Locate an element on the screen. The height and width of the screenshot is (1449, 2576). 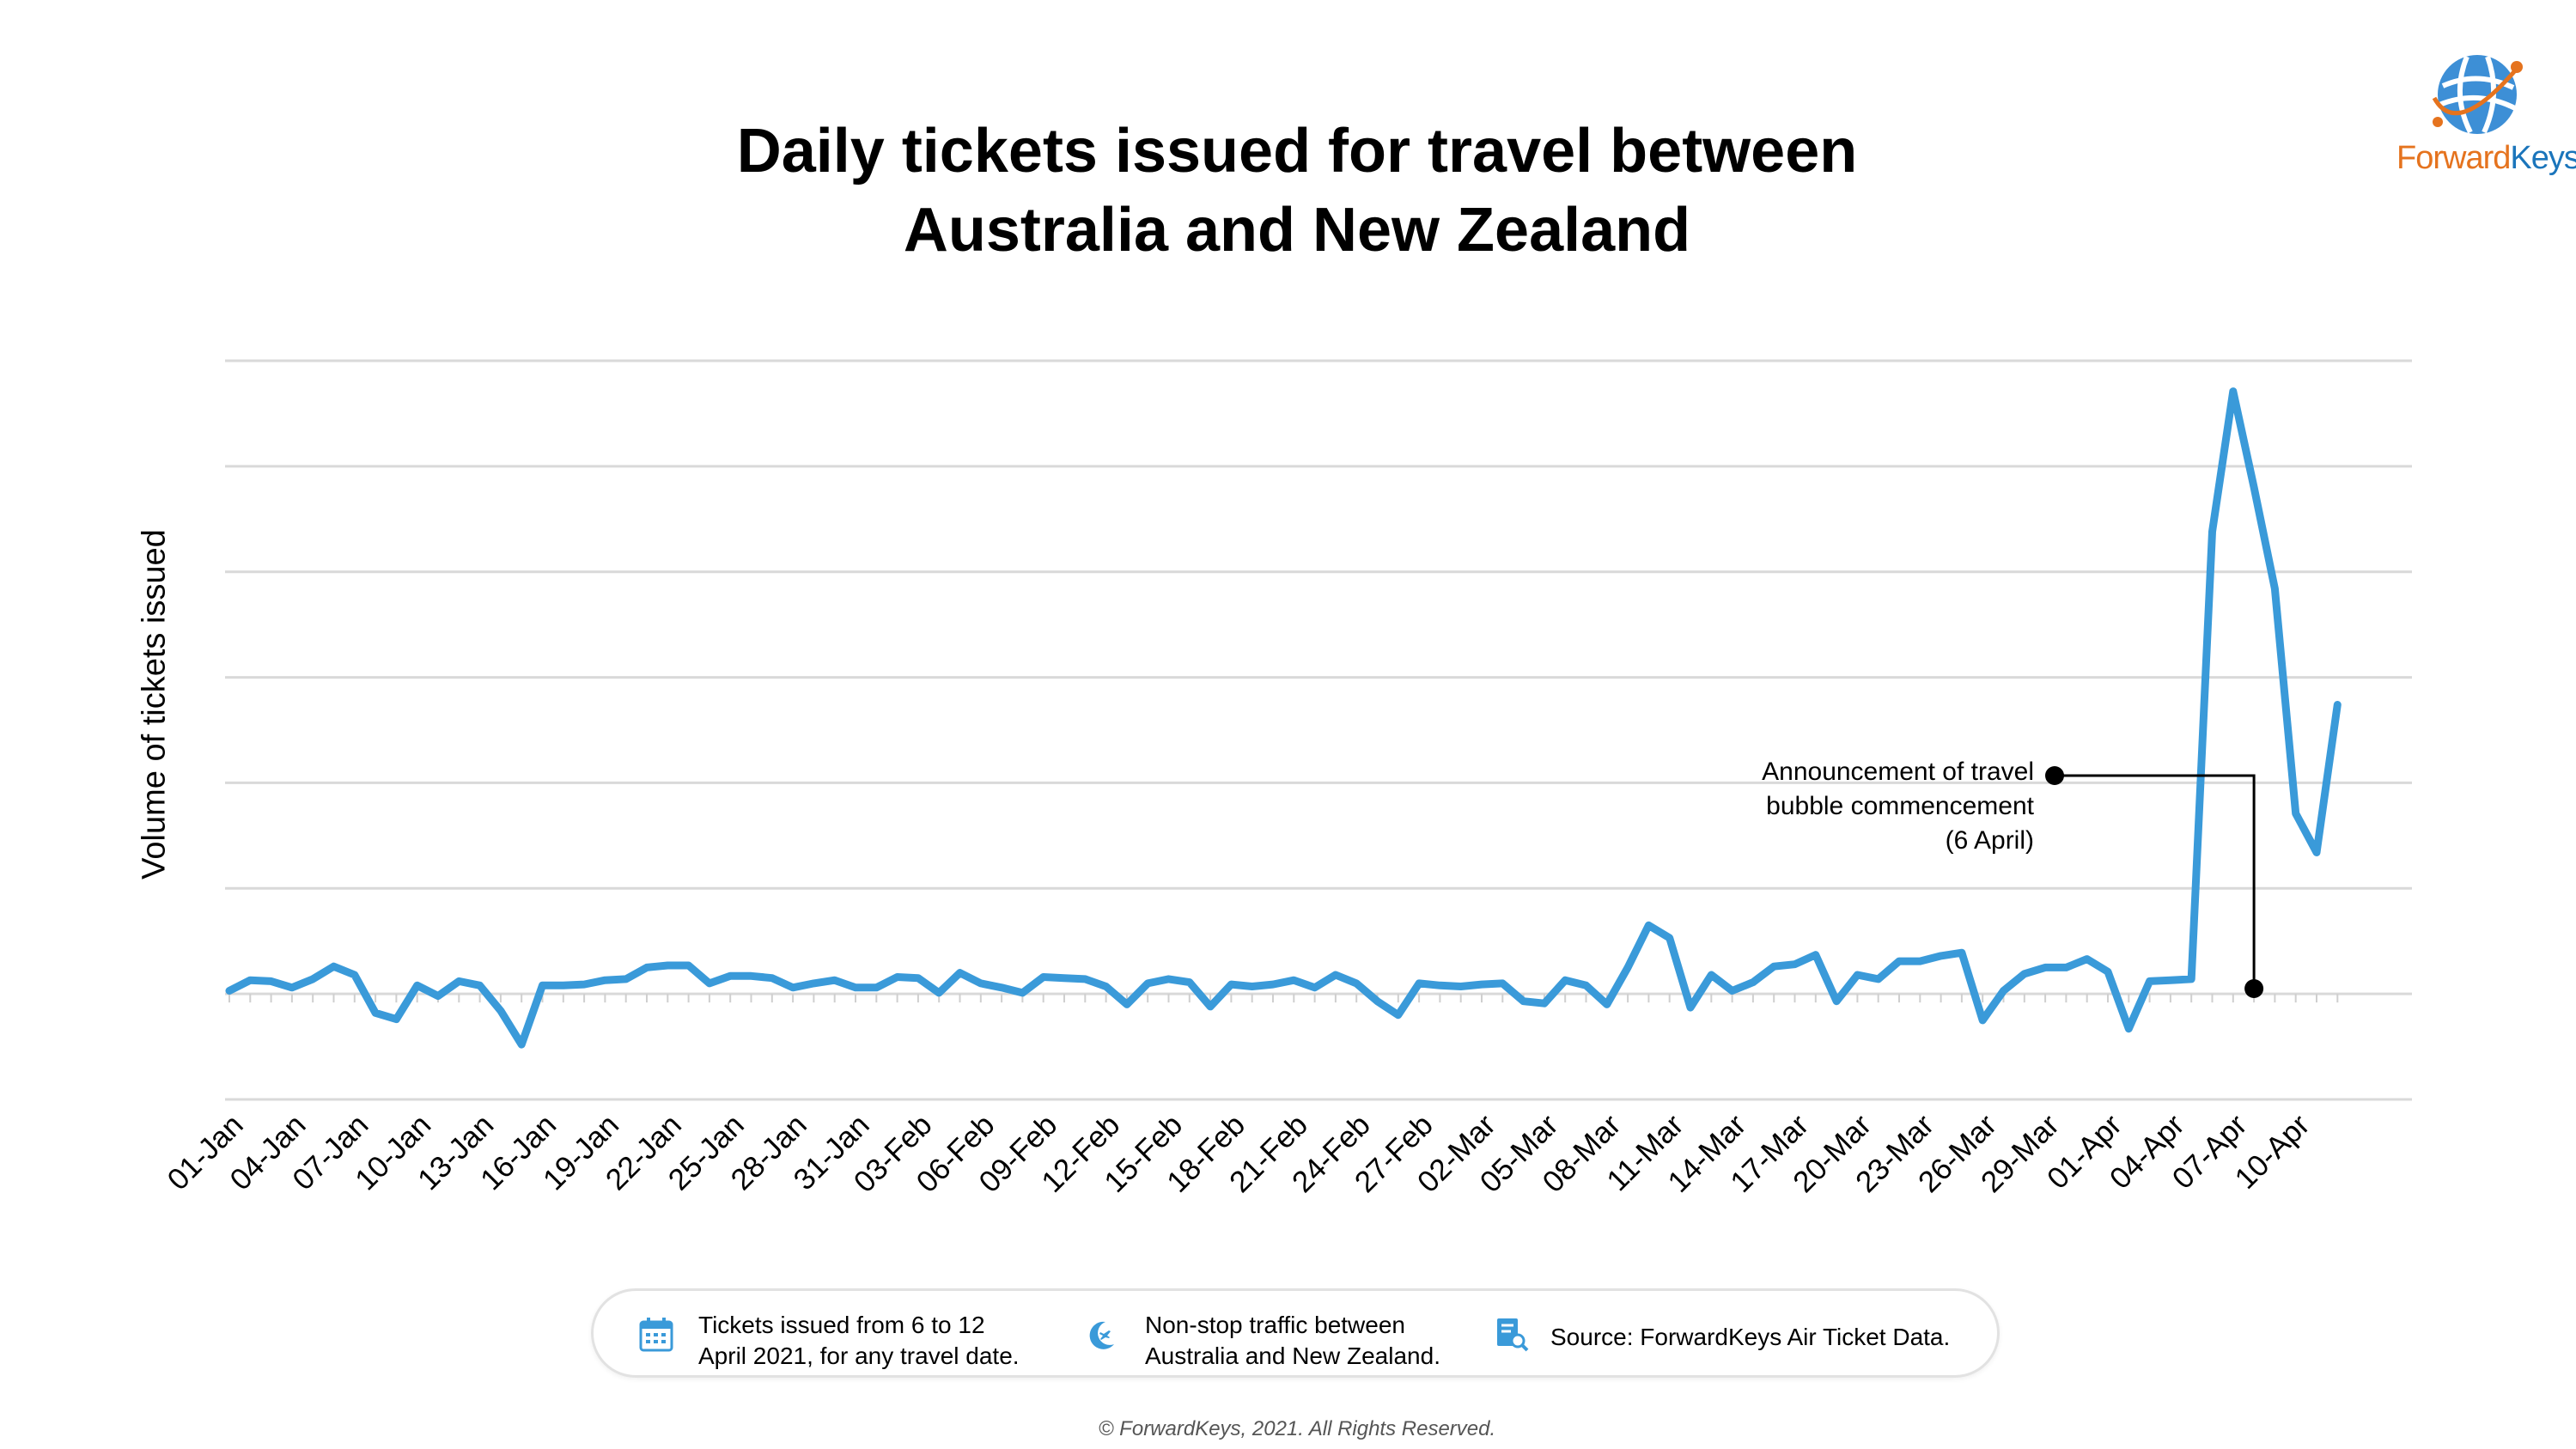
annotation-text: Announcement of travel is located at coordinates (1898, 772).